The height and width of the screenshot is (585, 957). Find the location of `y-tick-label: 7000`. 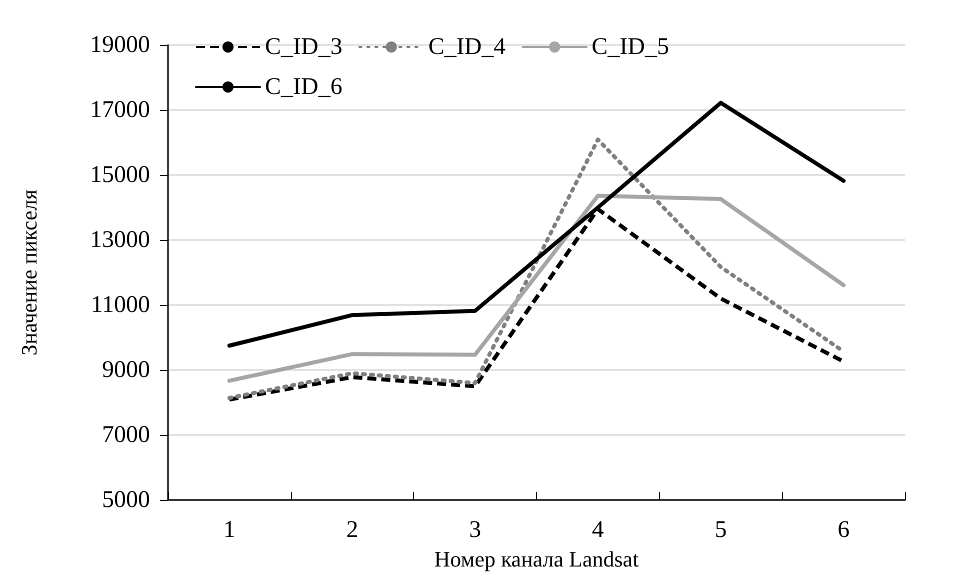

y-tick-label: 7000 is located at coordinates (126, 435).